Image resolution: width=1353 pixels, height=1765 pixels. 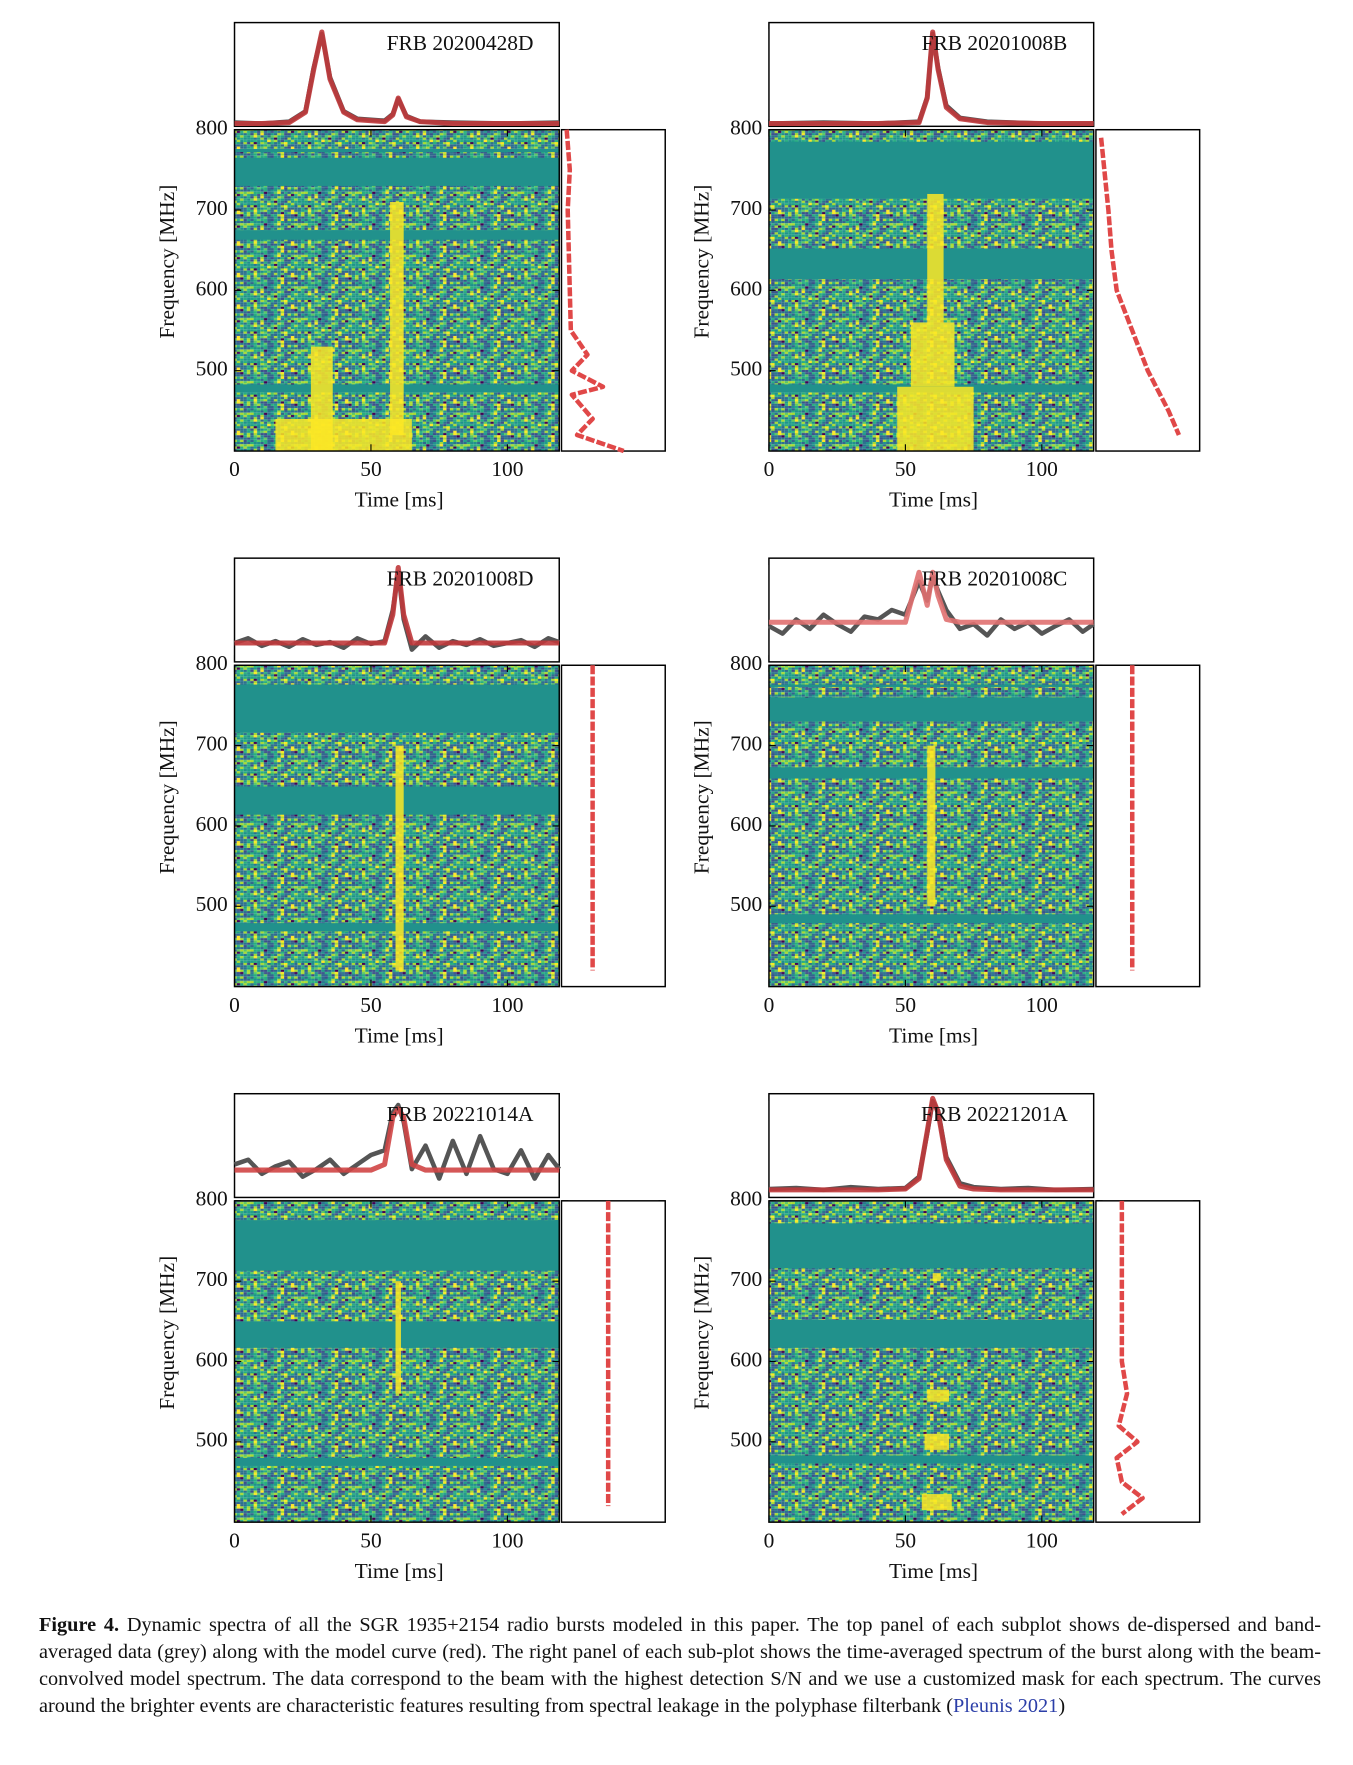 I want to click on panel-title: FRB 20221014A, so click(x=460, y=1114).